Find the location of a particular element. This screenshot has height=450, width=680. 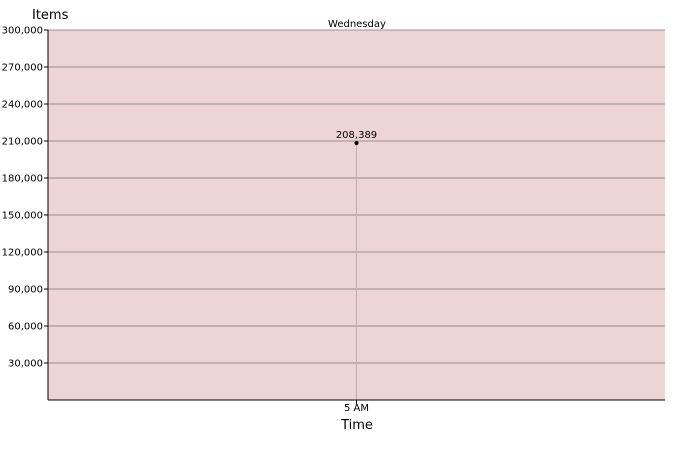

data-point is located at coordinates (356, 142).